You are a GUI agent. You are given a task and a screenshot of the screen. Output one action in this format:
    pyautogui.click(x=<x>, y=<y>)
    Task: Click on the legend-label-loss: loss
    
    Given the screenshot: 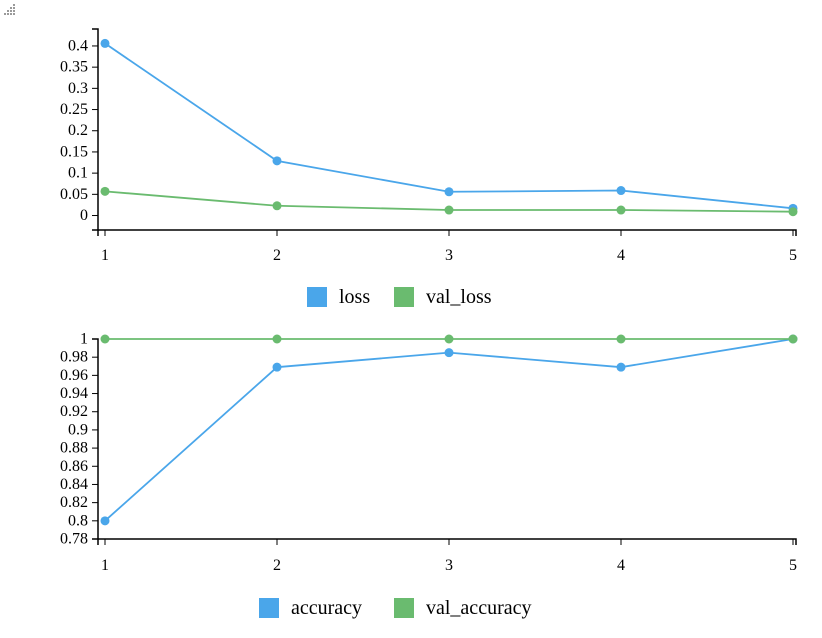 What is the action you would take?
    pyautogui.click(x=354, y=297)
    